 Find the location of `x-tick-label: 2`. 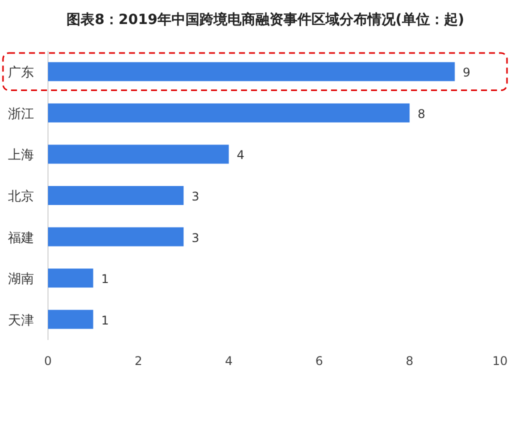

x-tick-label: 2 is located at coordinates (138, 361).